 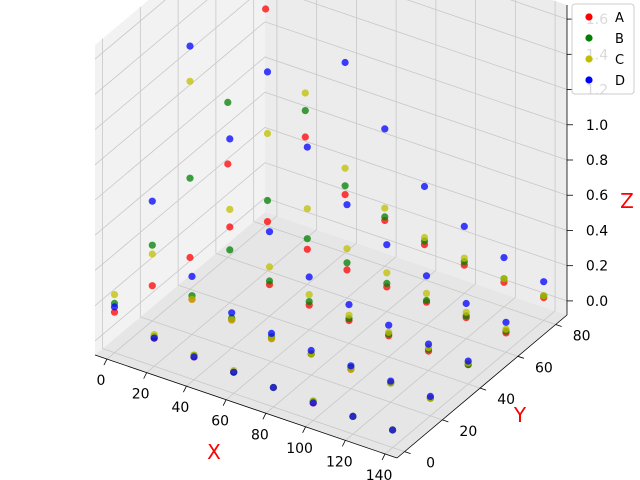 I want to click on x-tick-label: 80, so click(x=260, y=435).